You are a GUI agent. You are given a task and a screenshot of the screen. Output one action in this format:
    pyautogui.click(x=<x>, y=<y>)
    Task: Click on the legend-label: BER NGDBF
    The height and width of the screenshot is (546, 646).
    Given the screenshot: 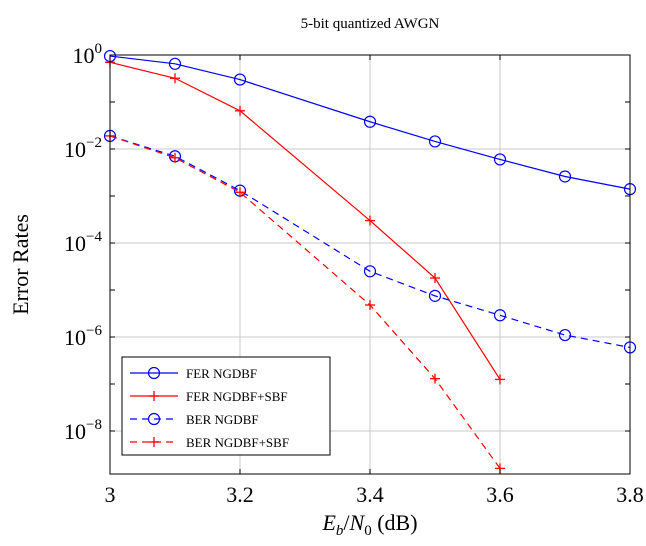 What is the action you would take?
    pyautogui.click(x=222, y=419)
    